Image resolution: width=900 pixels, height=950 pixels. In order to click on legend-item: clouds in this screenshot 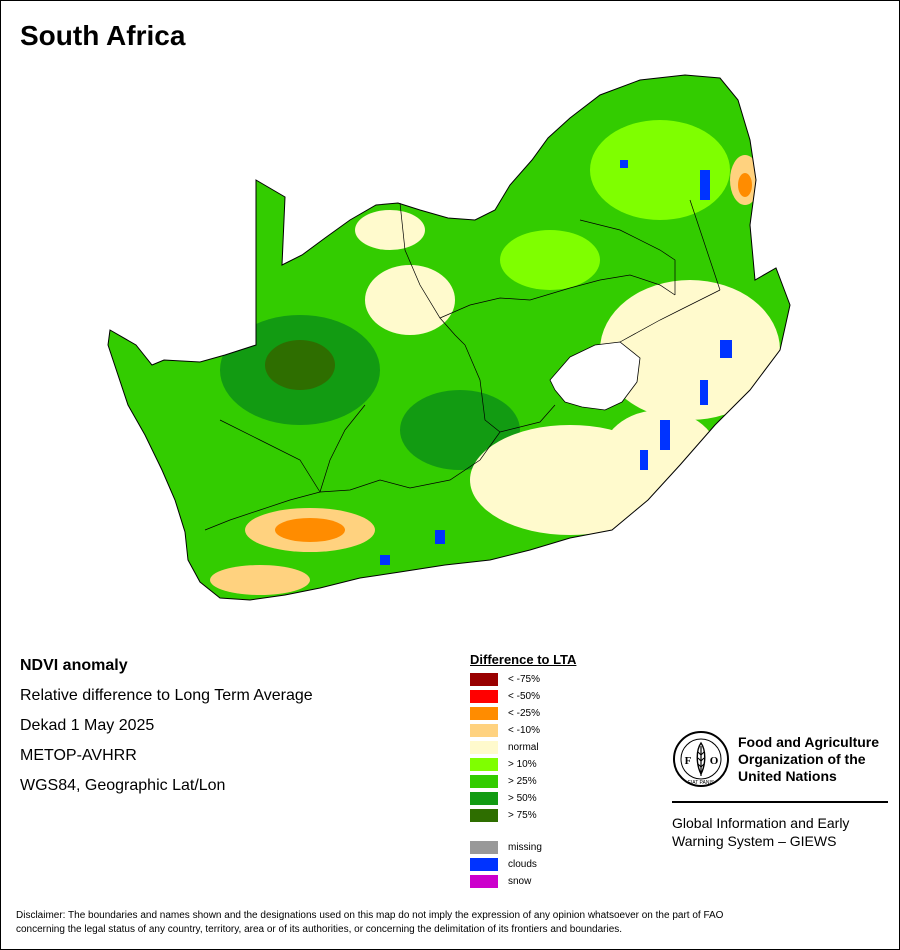, I will do `click(523, 864)`.